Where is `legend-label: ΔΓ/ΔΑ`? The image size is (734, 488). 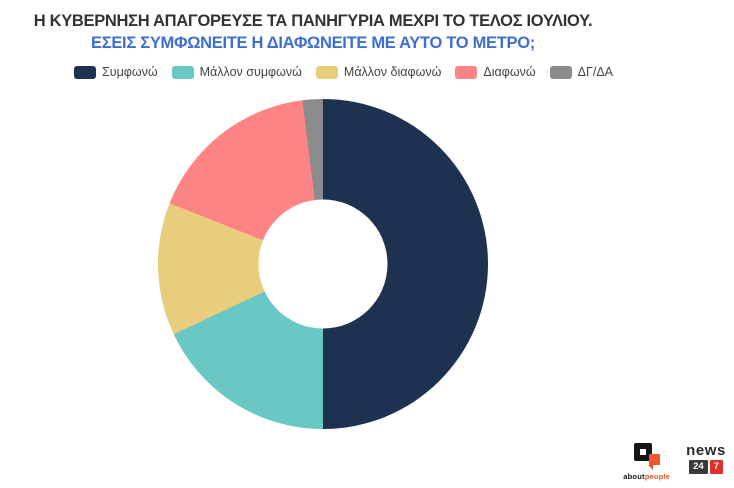 legend-label: ΔΓ/ΔΑ is located at coordinates (595, 72).